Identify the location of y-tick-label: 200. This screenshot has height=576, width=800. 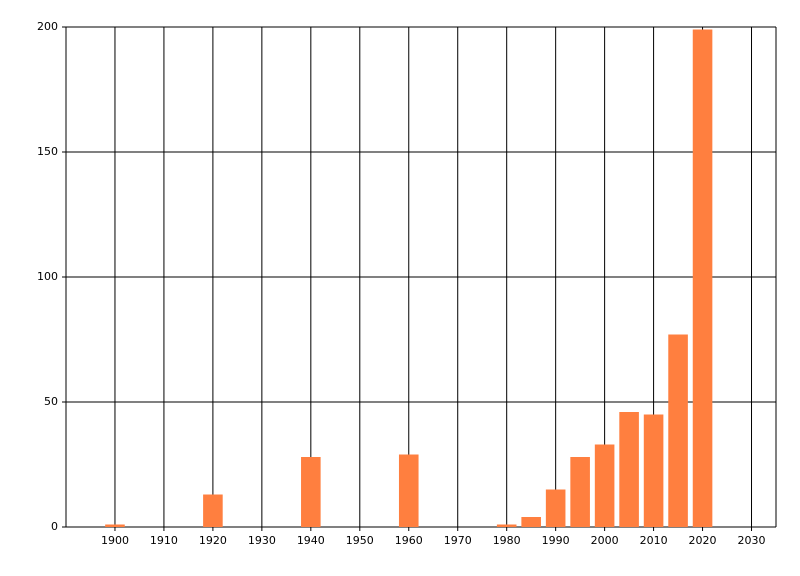
(47, 26).